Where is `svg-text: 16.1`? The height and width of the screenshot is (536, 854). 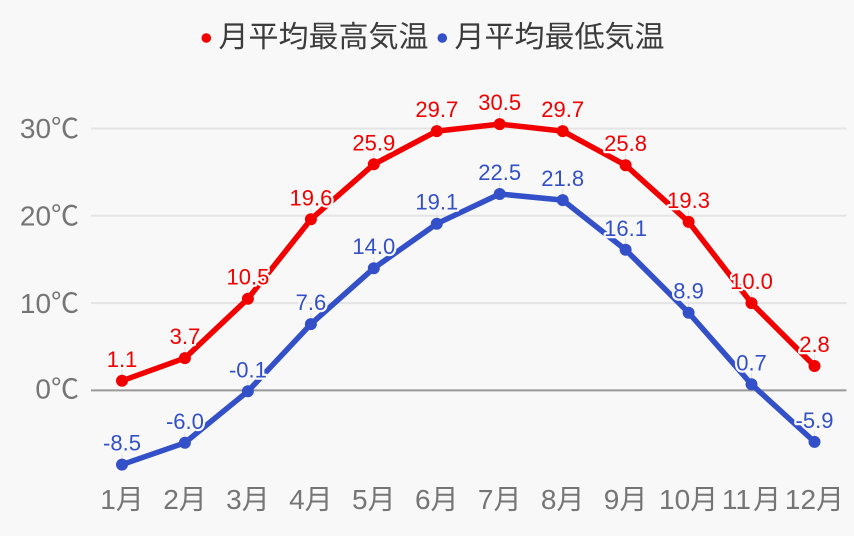
svg-text: 16.1 is located at coordinates (625, 228).